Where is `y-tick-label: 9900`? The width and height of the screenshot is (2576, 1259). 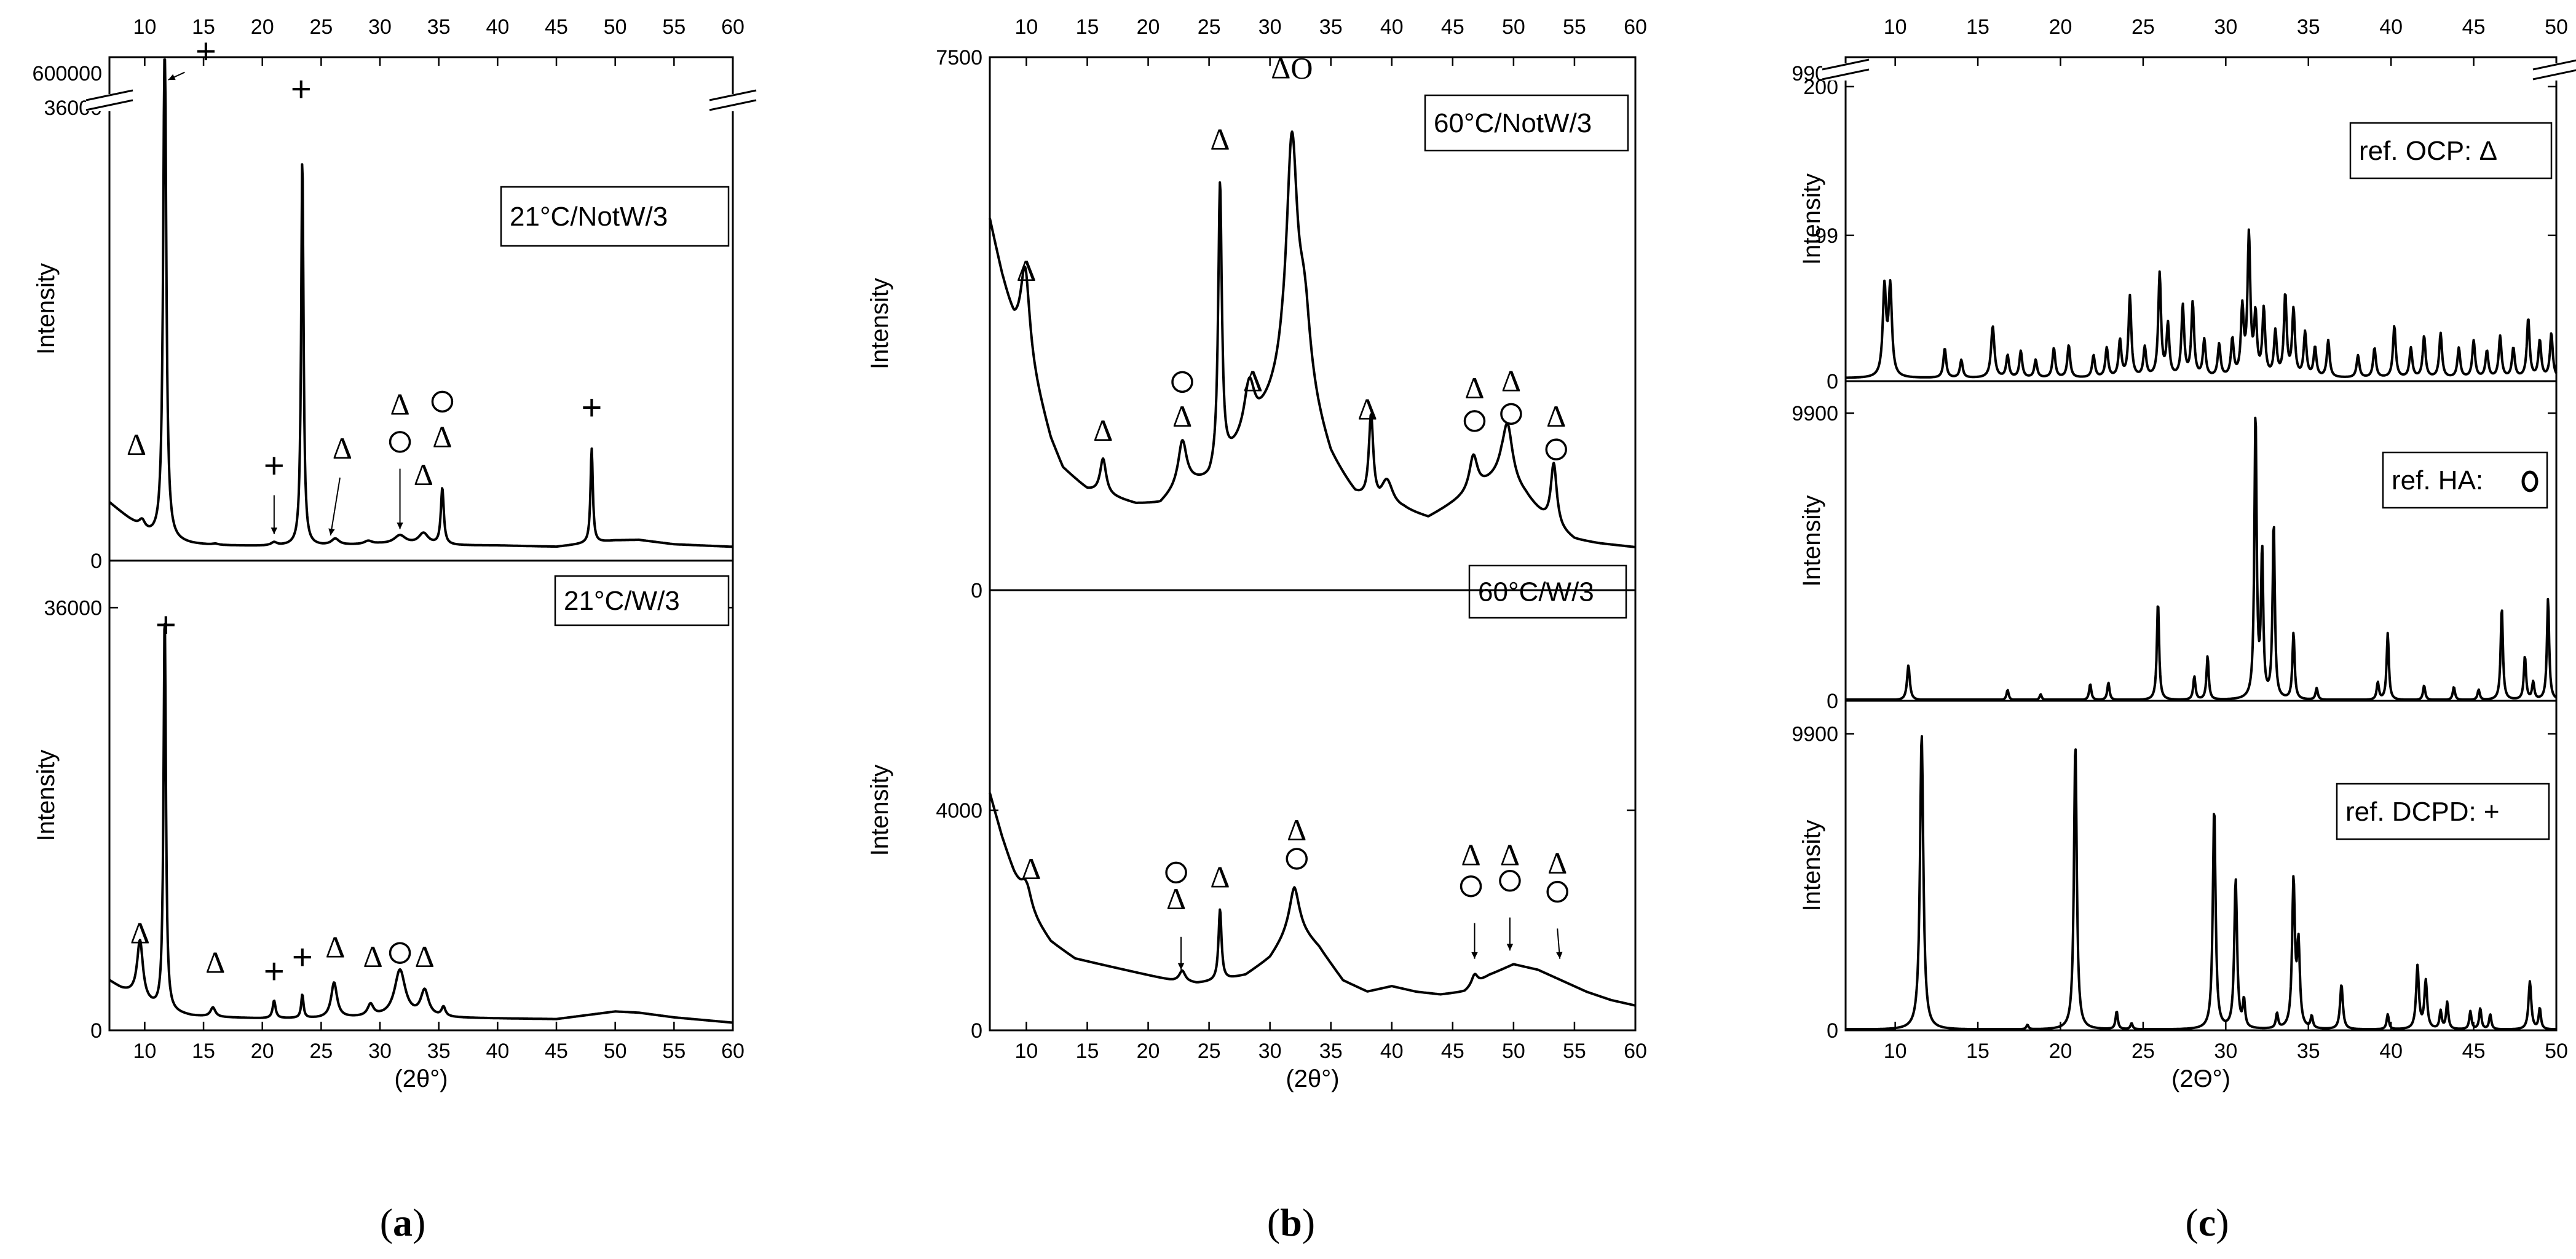
y-tick-label: 9900 is located at coordinates (1815, 734).